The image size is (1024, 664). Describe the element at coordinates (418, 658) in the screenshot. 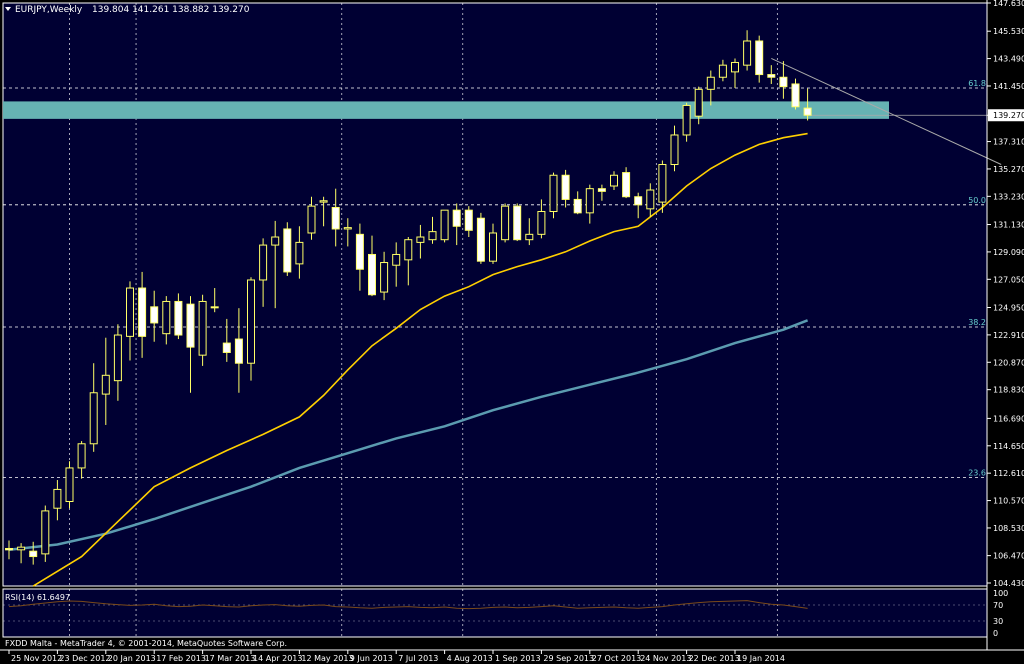

I see `time-axis-label: 7 Jul 2013` at that location.